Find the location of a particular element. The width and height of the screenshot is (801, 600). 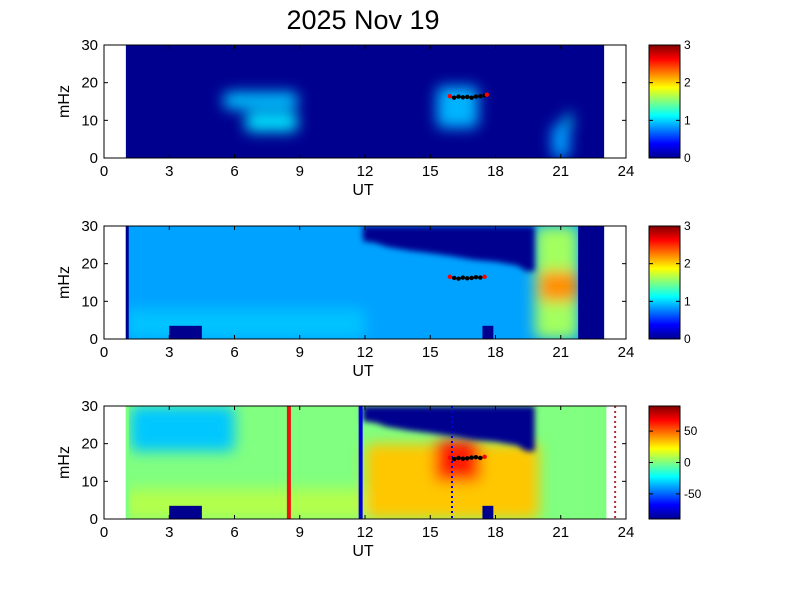

colorbar-tick-label: -50 is located at coordinates (693, 494).